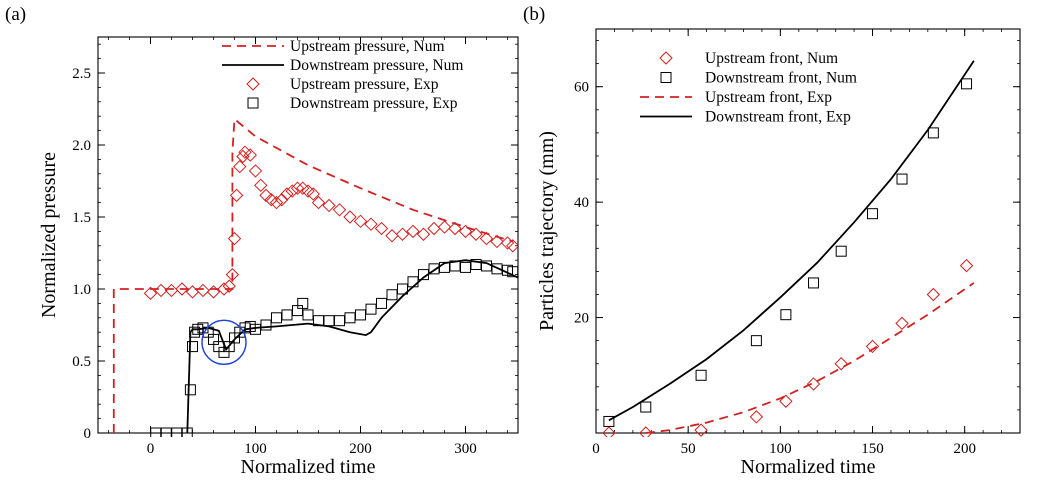  I want to click on x-tick-label: 50, so click(688, 449).